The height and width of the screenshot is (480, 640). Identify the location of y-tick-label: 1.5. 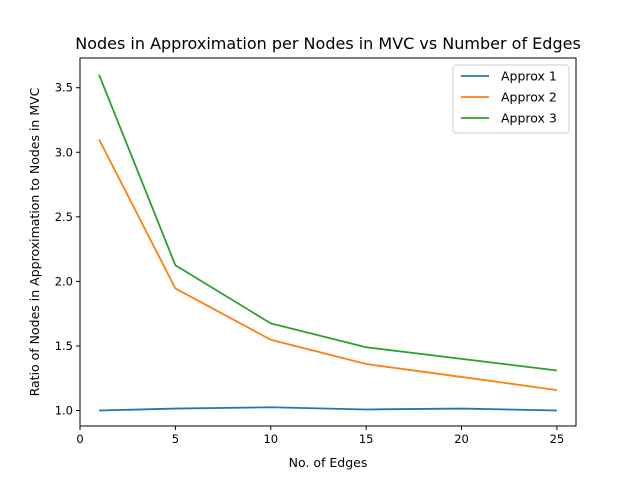
(64, 346).